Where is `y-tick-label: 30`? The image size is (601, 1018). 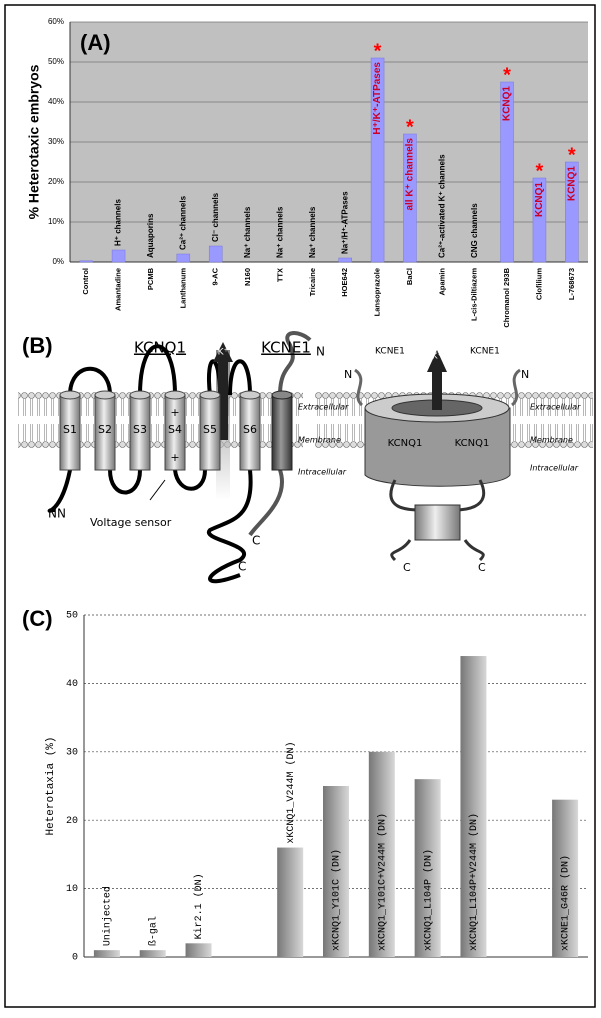
y-tick-label: 30 is located at coordinates (72, 752).